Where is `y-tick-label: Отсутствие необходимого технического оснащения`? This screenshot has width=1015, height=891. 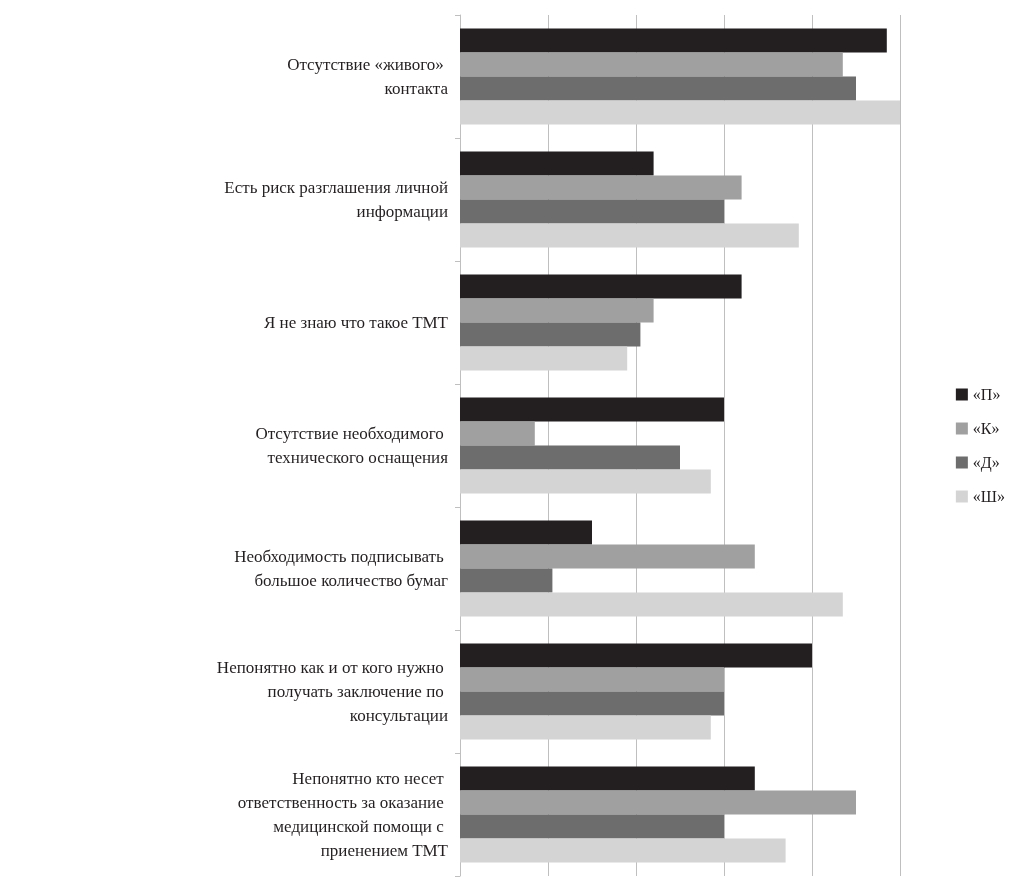 y-tick-label: Отсутствие необходимого технического оснащения is located at coordinates (352, 445).